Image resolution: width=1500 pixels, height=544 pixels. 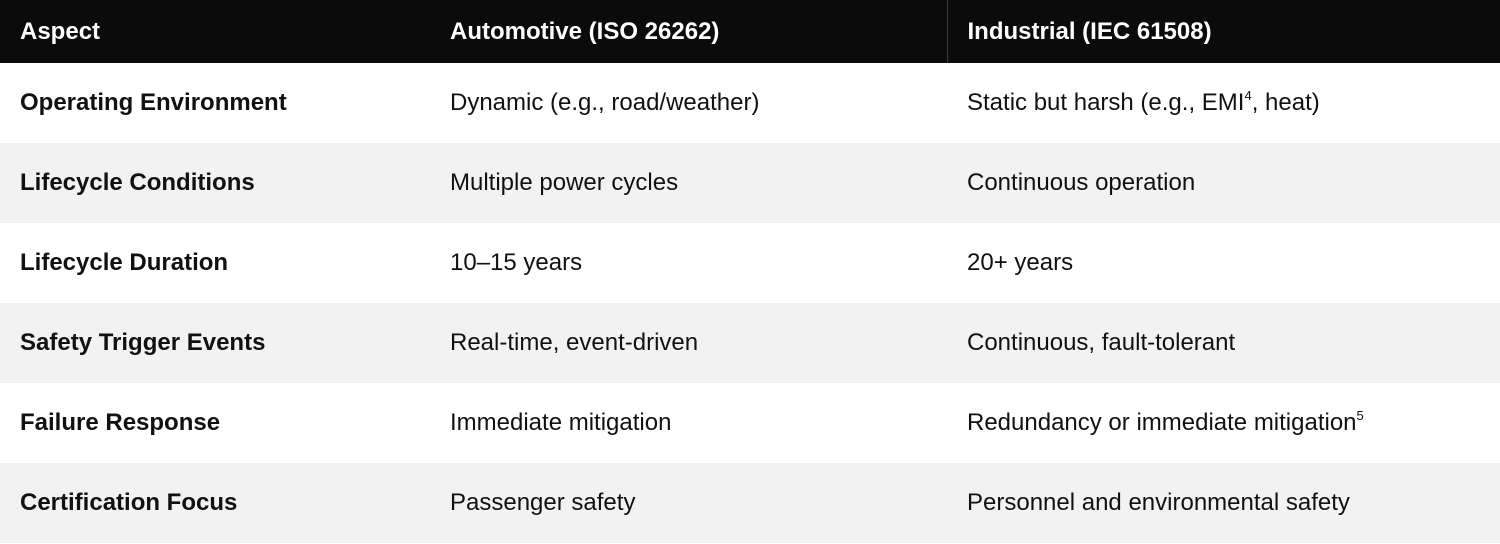 What do you see at coordinates (1285, 102) in the screenshot?
I see `industrial-text-after: , heat)` at bounding box center [1285, 102].